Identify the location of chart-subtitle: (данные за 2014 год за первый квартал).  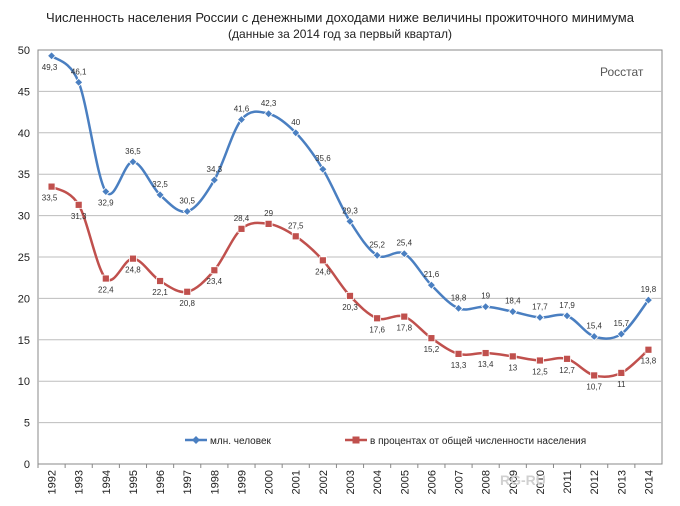
(340, 34).